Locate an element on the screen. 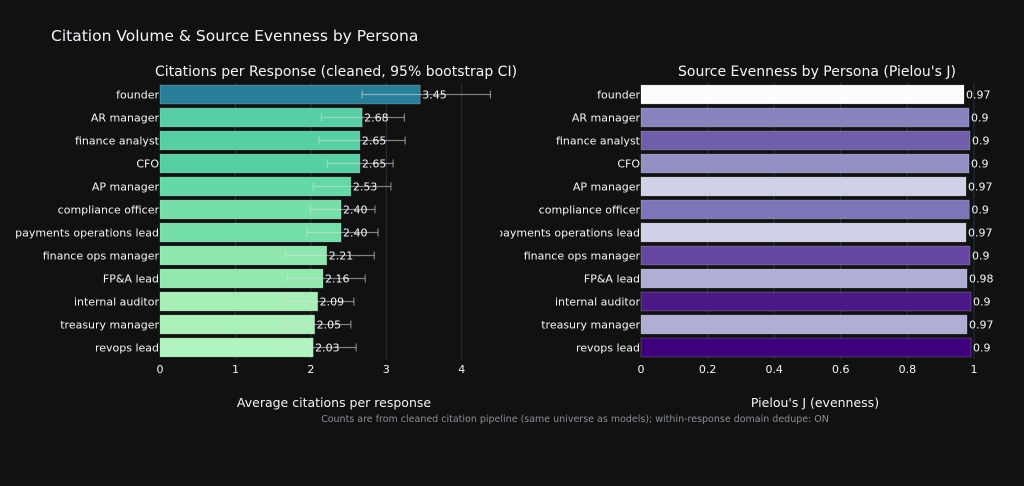 Image resolution: width=1024 pixels, height=486 pixels. evenness-category-label: payments operations lead is located at coordinates (568, 233).